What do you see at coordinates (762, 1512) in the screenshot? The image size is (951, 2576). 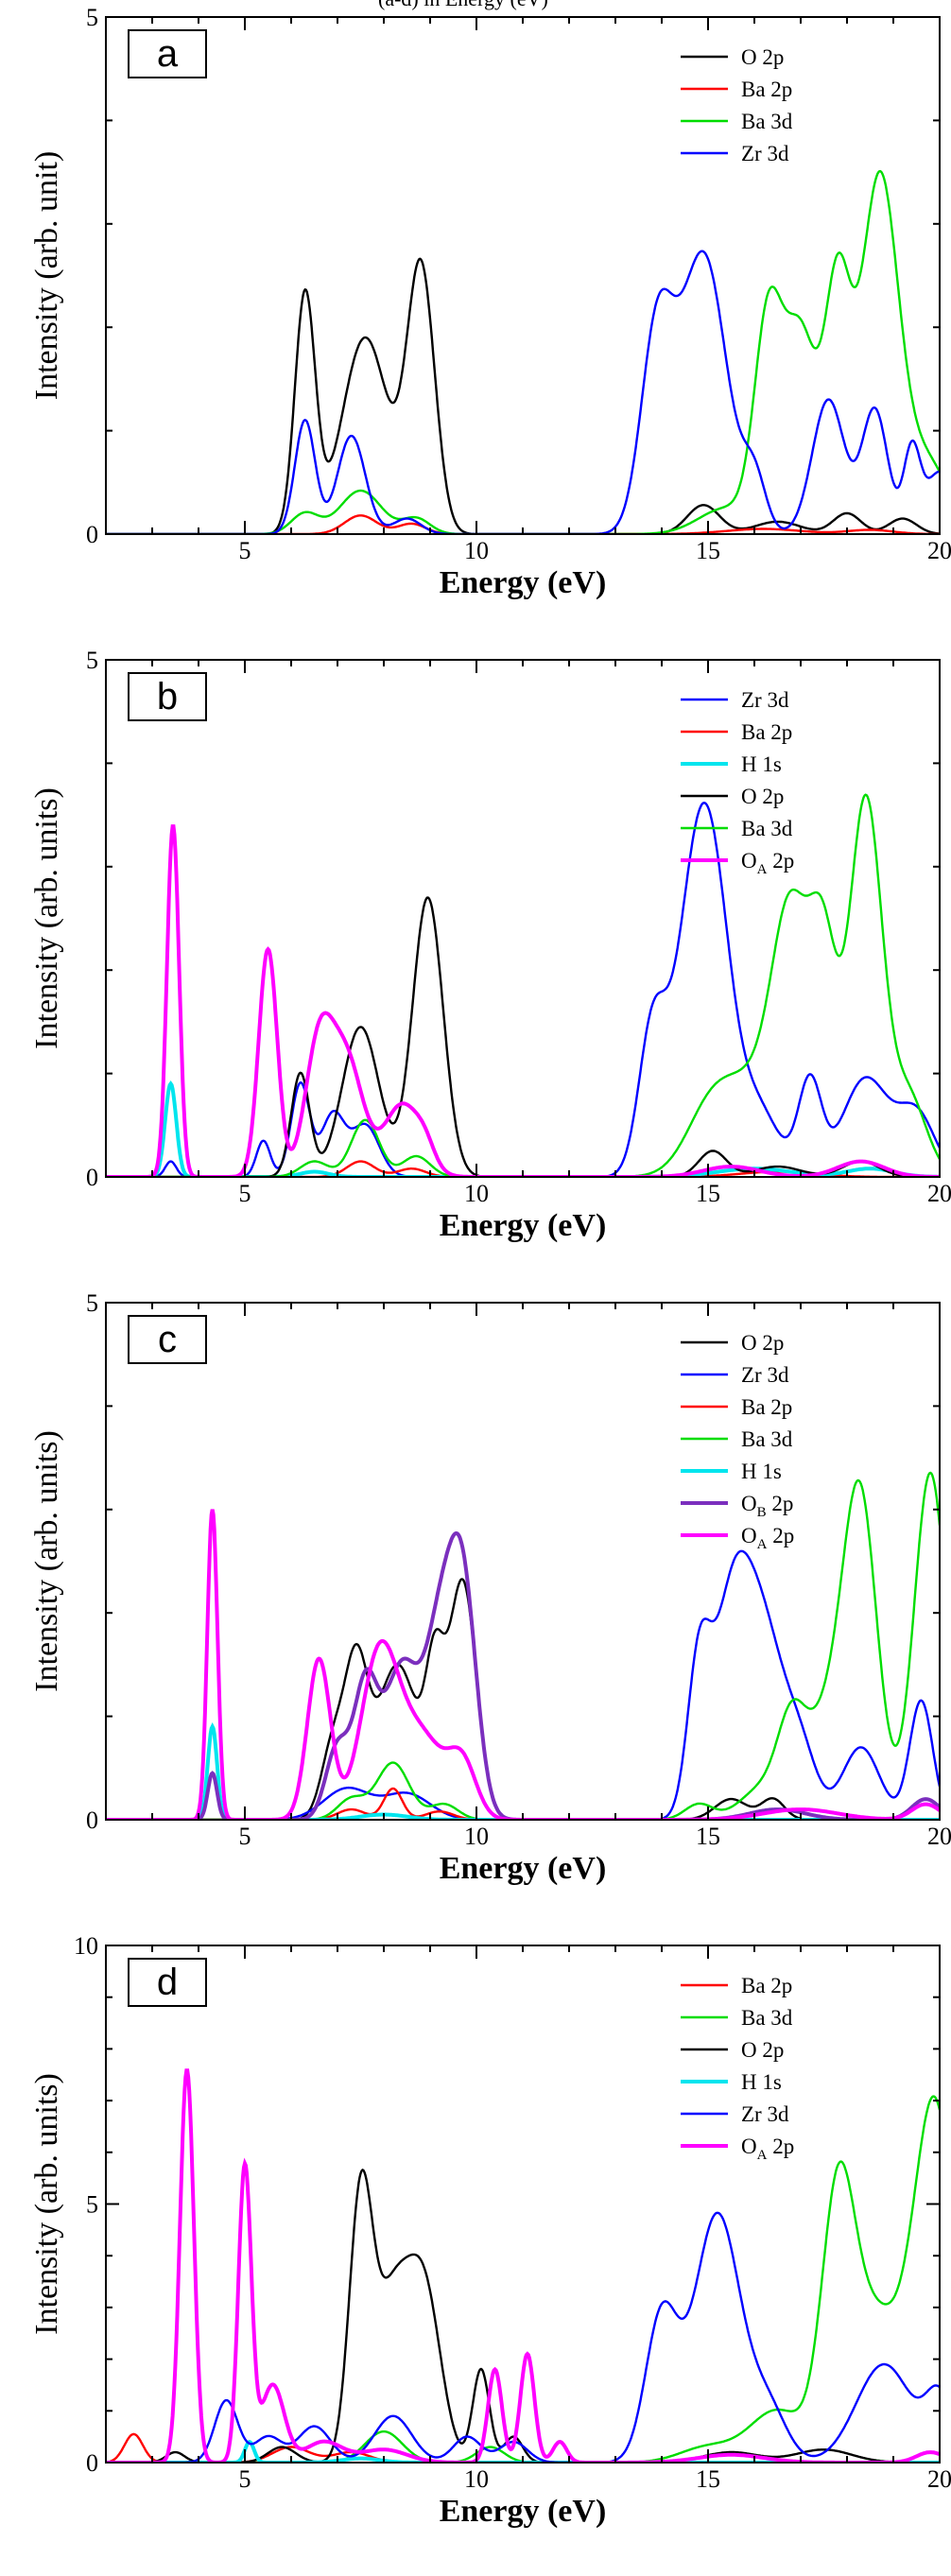 I see `legend-subscript: B` at bounding box center [762, 1512].